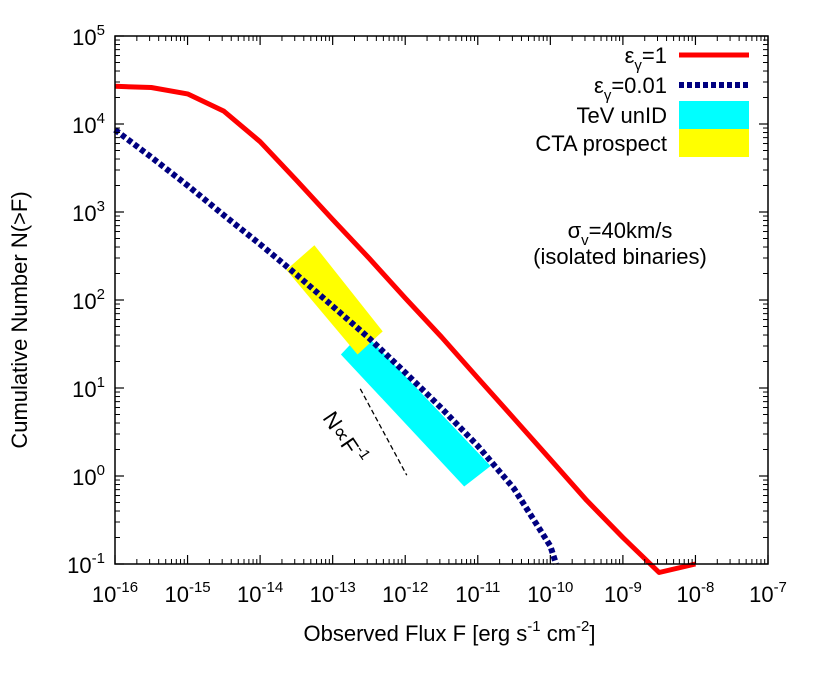 The width and height of the screenshot is (830, 677). I want to click on annotation-sigma-sub: v, so click(585, 240).